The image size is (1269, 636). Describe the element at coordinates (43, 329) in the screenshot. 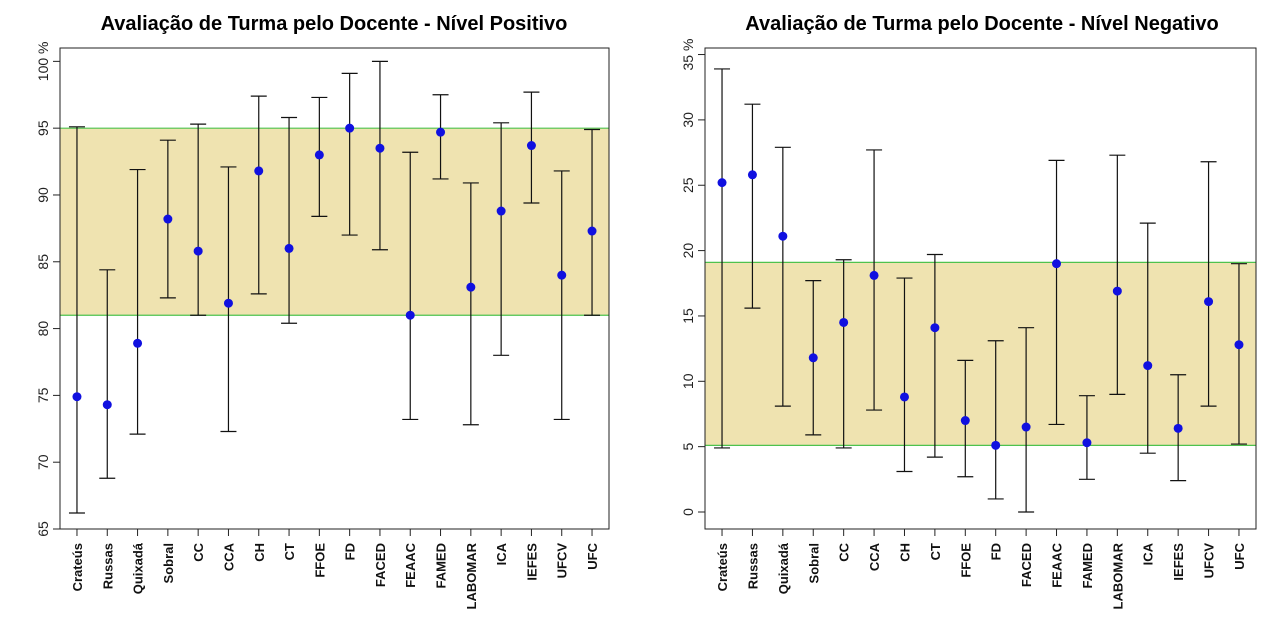

I see `y-tick-label: 80` at that location.